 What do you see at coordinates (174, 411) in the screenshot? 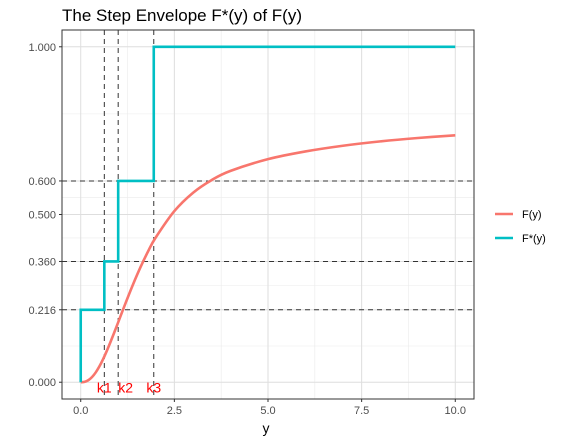
I see `x-tick-label: 2.5` at bounding box center [174, 411].